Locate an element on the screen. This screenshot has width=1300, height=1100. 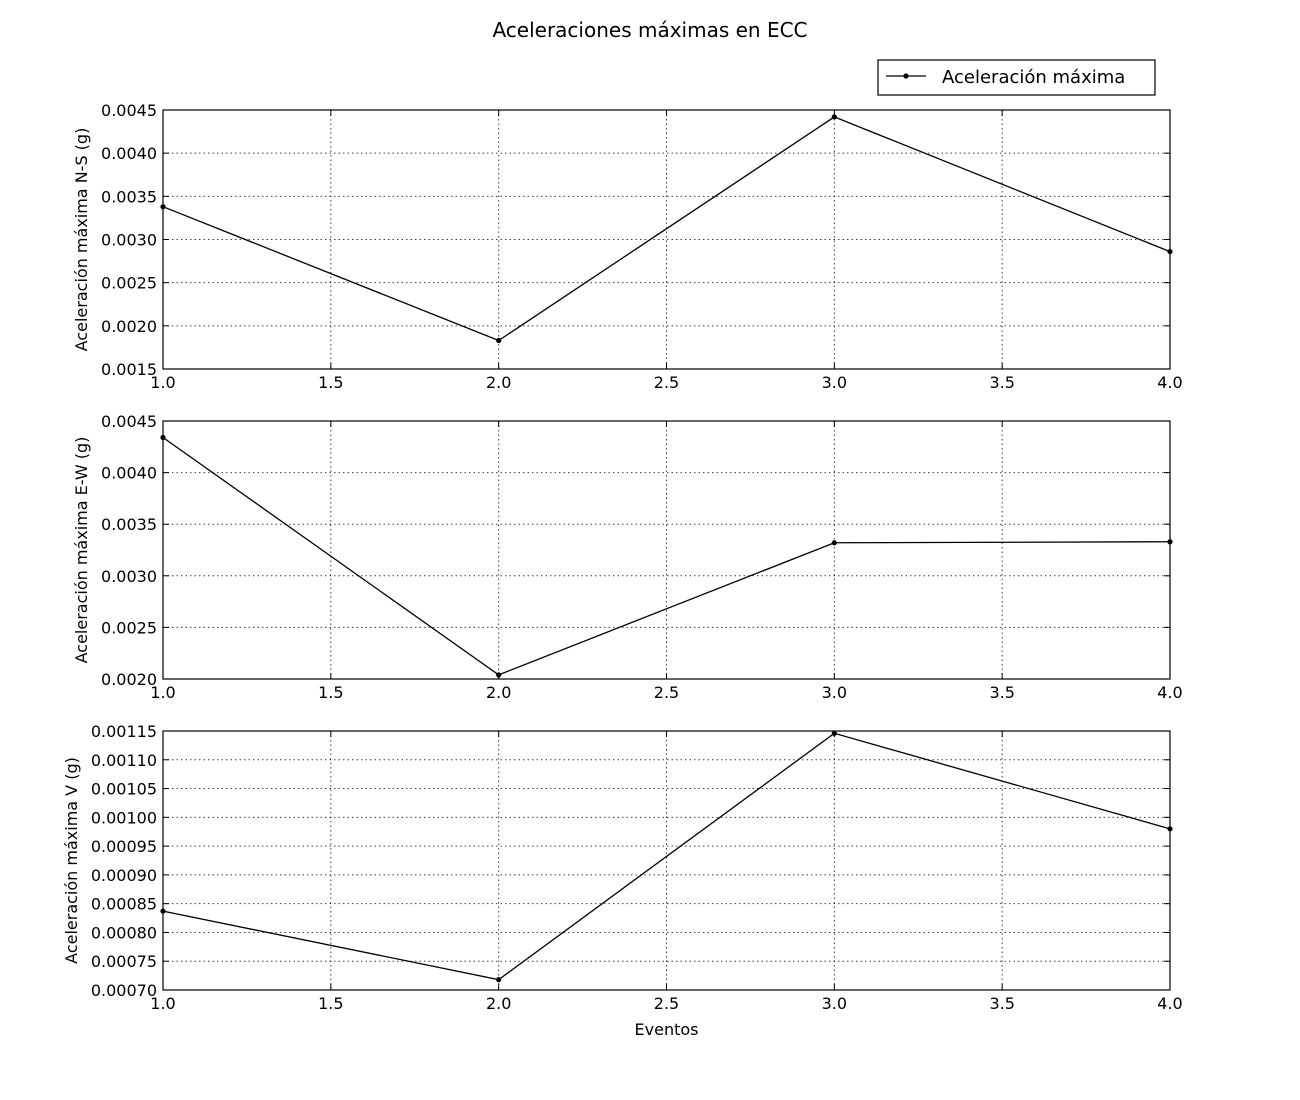
legend-box is located at coordinates (1016, 77).